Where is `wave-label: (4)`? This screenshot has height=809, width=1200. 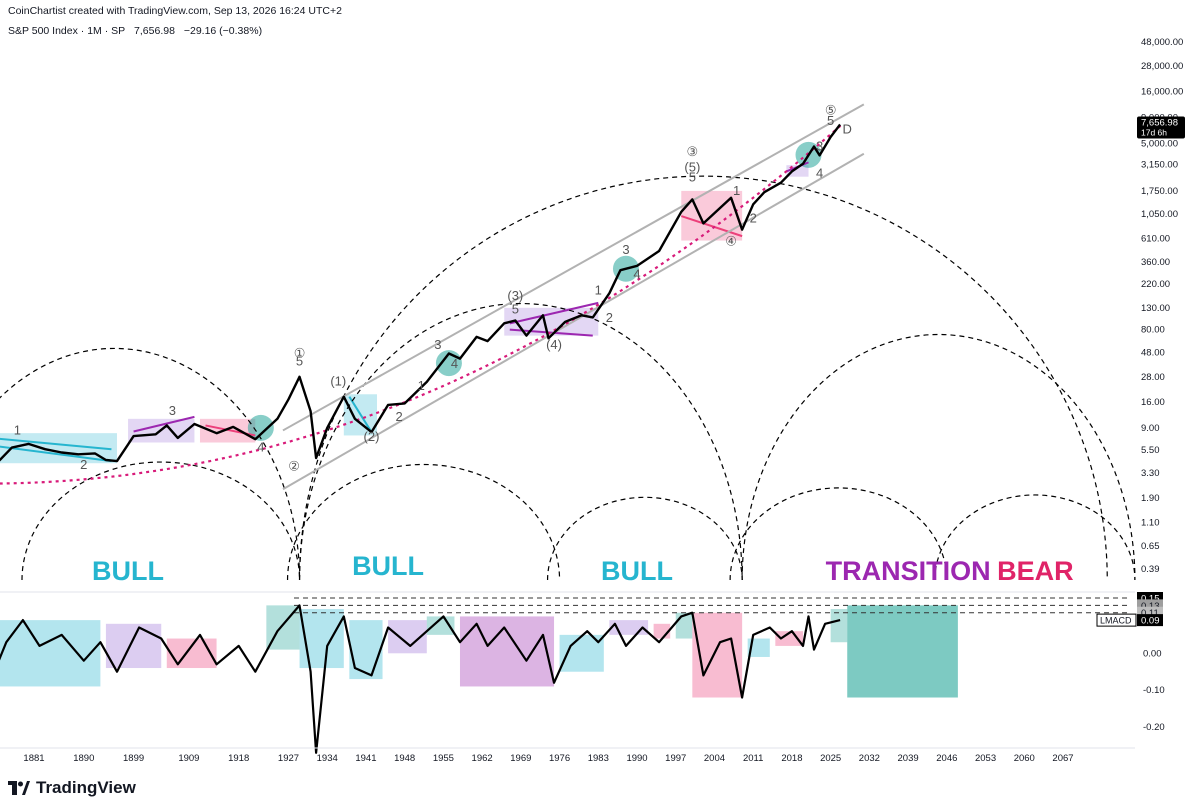
wave-label: (4) is located at coordinates (554, 344).